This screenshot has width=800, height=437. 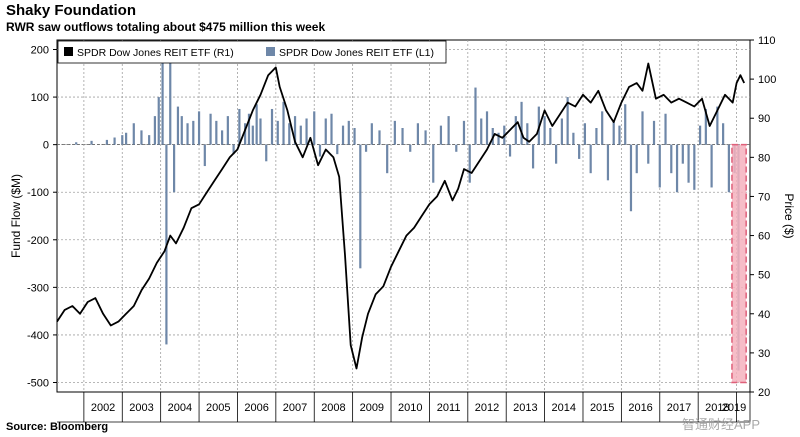 I want to click on legend-swatch-line, so click(x=68, y=51).